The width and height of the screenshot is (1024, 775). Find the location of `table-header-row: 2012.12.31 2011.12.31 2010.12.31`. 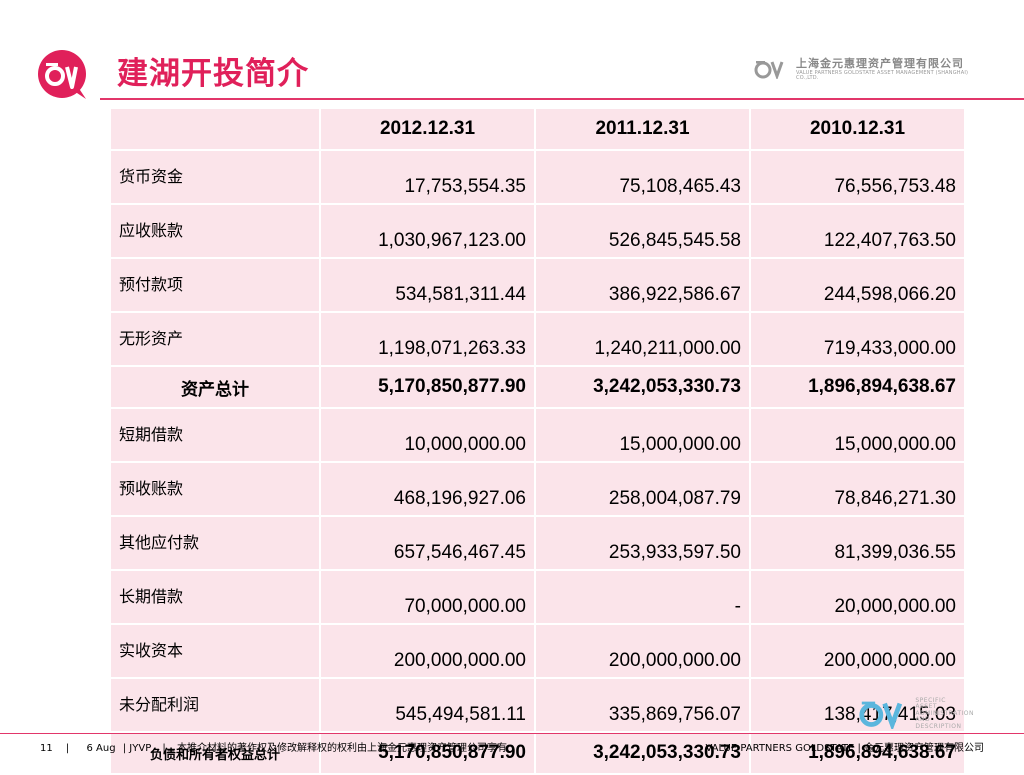

table-header-row: 2012.12.31 2011.12.31 2010.12.31 is located at coordinates (537, 129).